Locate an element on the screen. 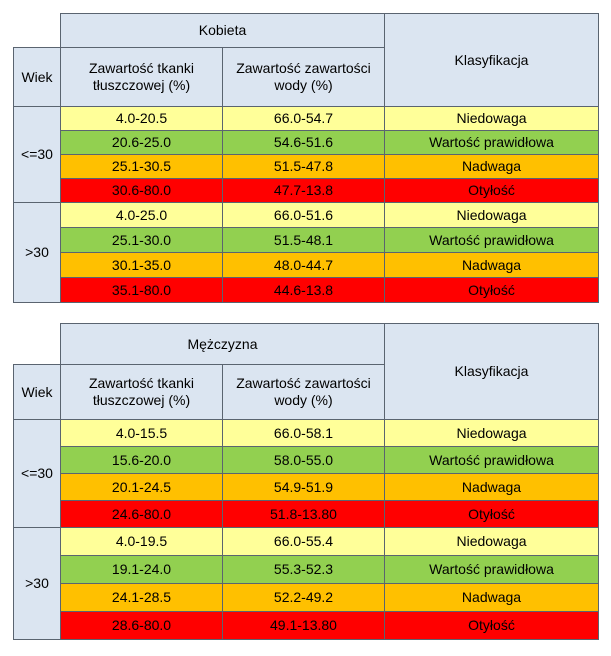  table-row: 19.1-24.0 55.3-52.3 Wartość prawidłowa is located at coordinates (306, 569).